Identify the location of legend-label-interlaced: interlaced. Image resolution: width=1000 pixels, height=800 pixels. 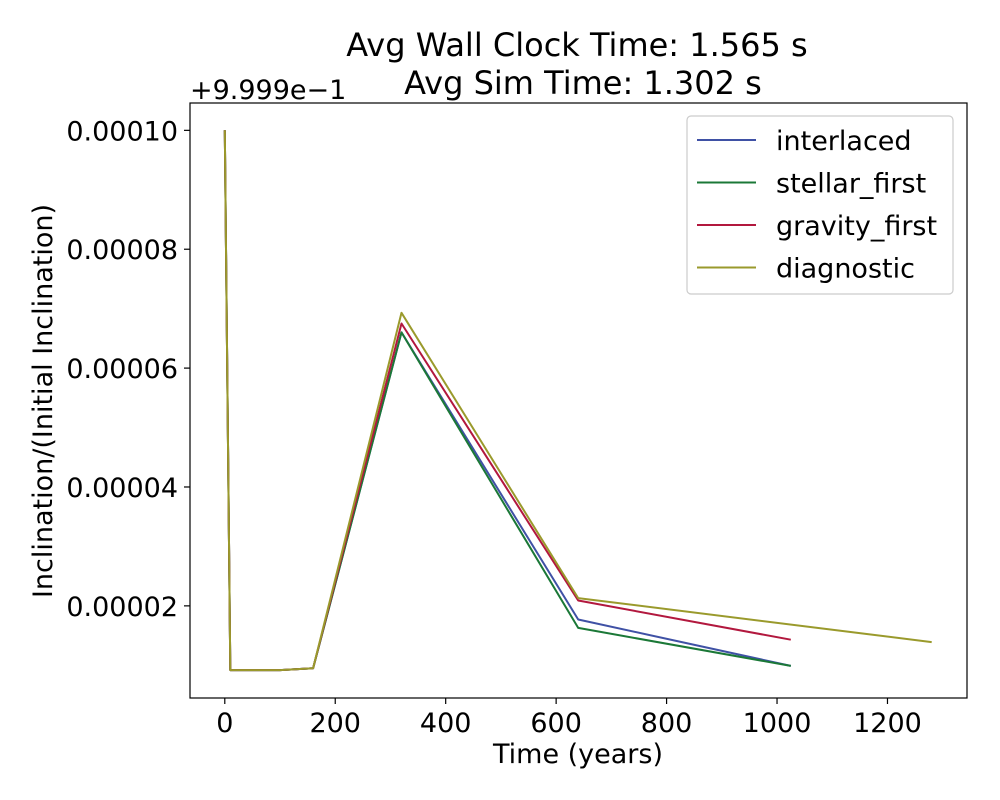
(844, 141).